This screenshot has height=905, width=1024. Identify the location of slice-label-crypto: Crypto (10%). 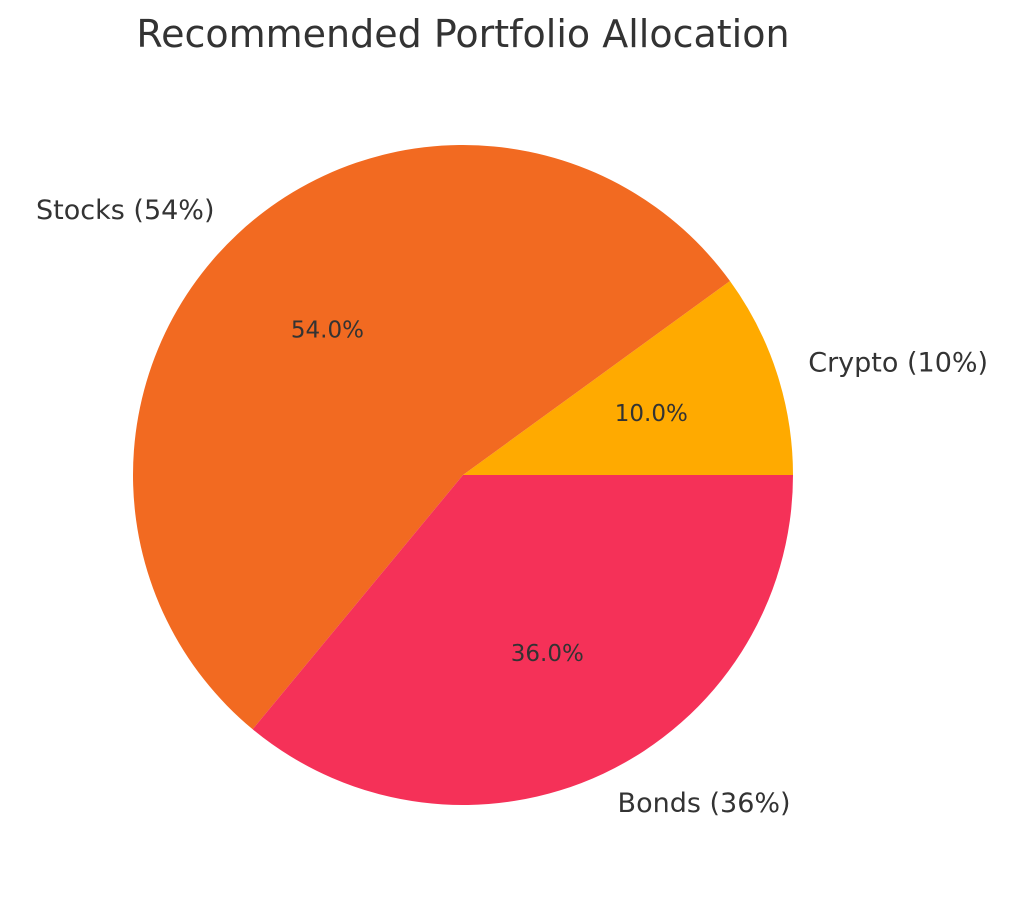
(898, 362).